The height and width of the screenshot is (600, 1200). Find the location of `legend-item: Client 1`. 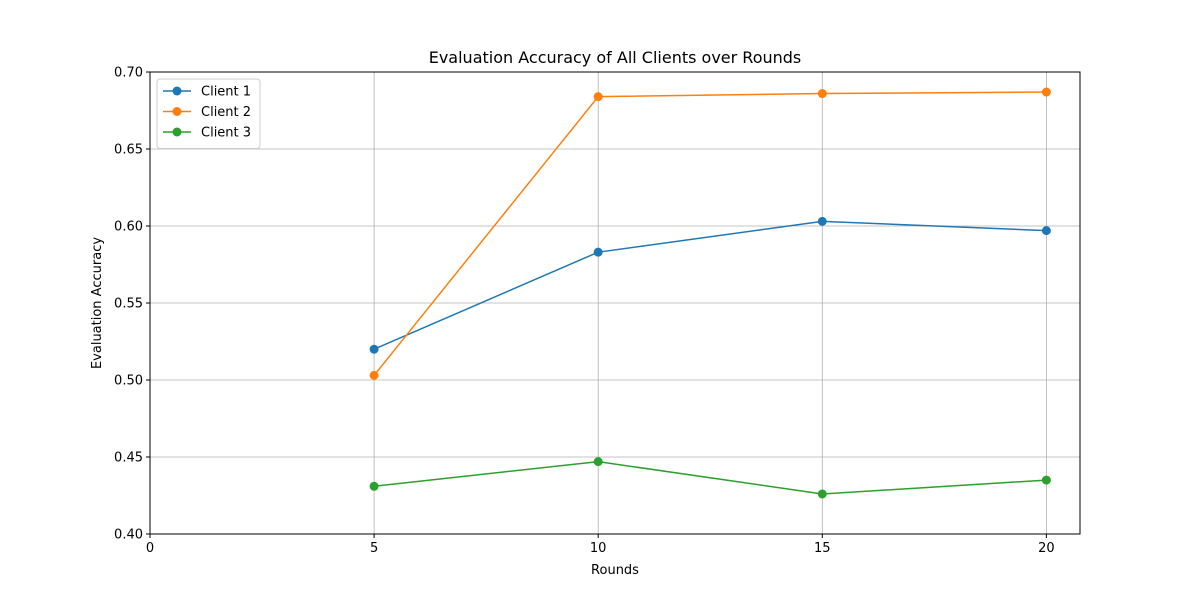

legend-item: Client 1 is located at coordinates (207, 92).